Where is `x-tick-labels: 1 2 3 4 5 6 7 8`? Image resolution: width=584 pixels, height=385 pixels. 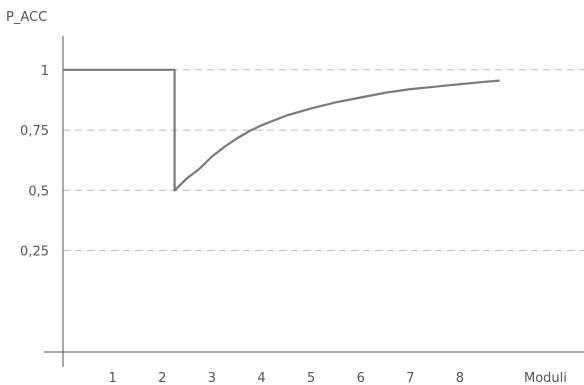 x-tick-labels: 1 2 3 4 5 6 7 8 is located at coordinates (286, 378).